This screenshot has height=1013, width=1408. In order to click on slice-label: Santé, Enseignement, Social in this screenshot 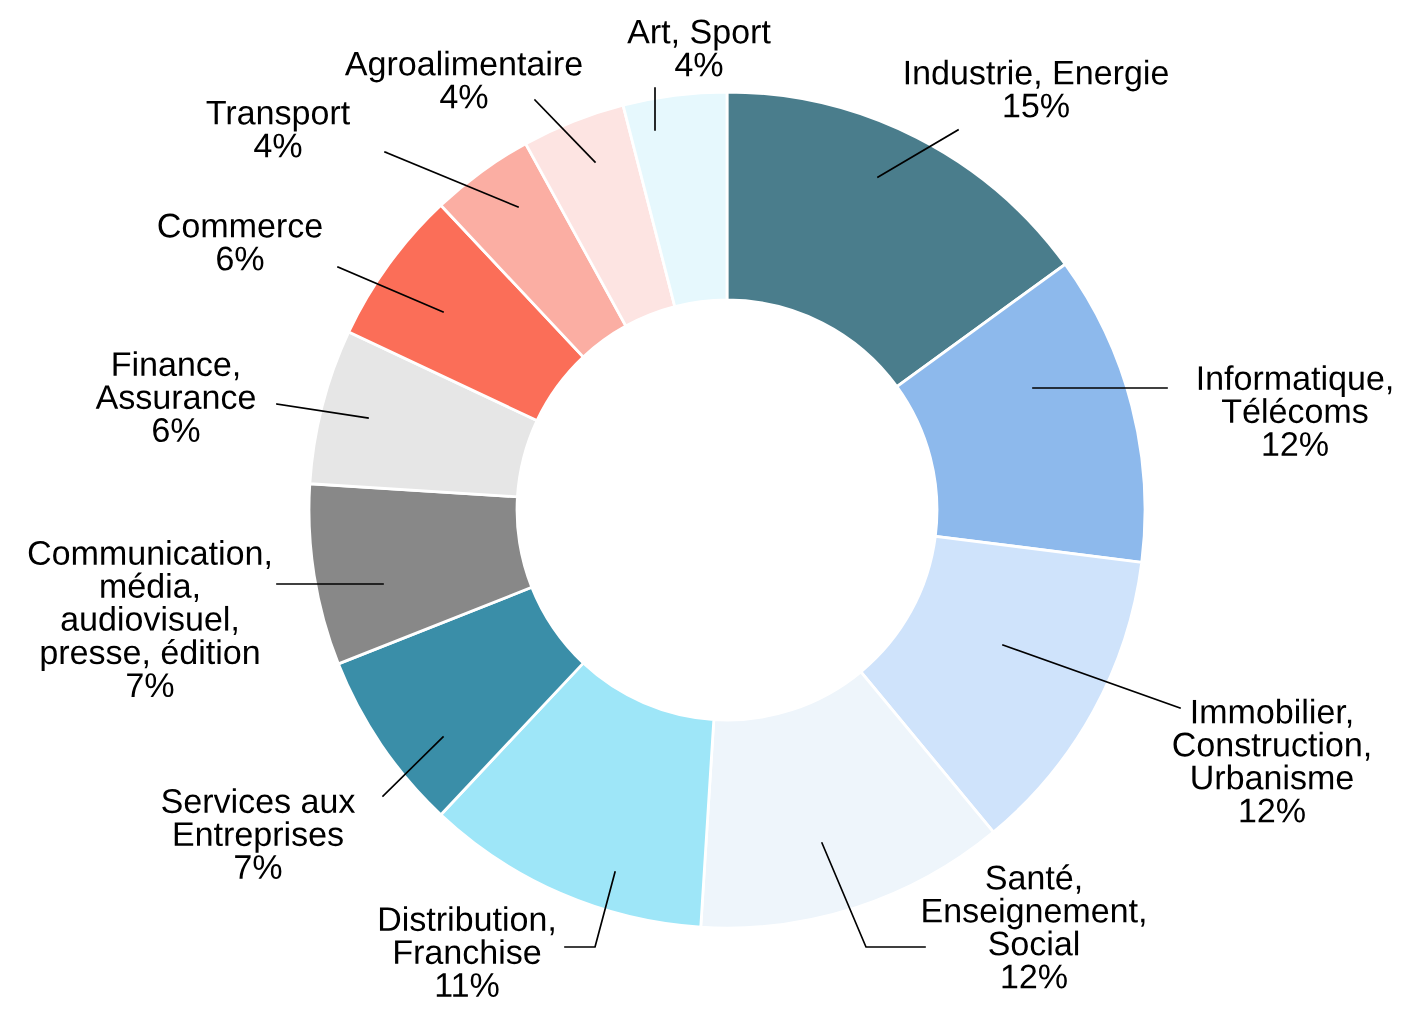, I will do `click(1034, 910)`.